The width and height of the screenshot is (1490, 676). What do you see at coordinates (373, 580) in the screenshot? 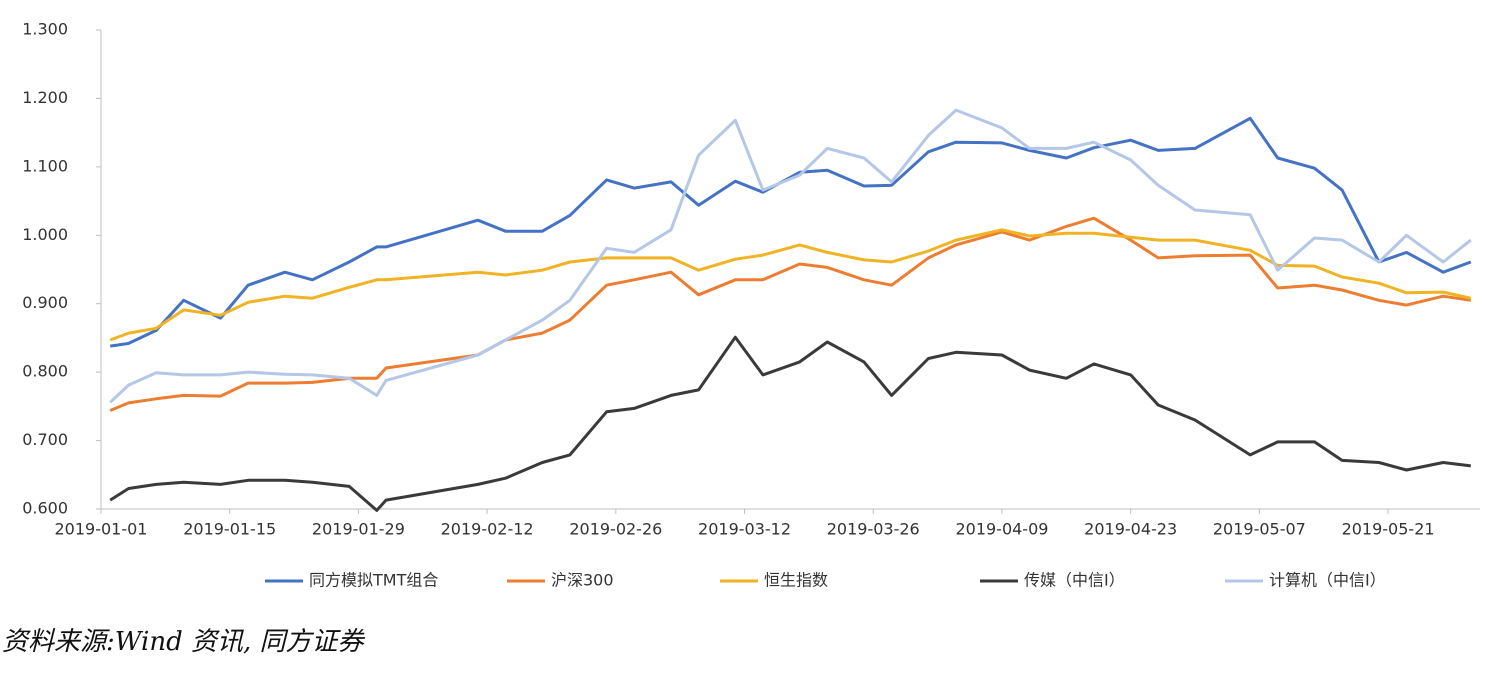
I see `legend-label: 同方模拟TMT组合` at bounding box center [373, 580].